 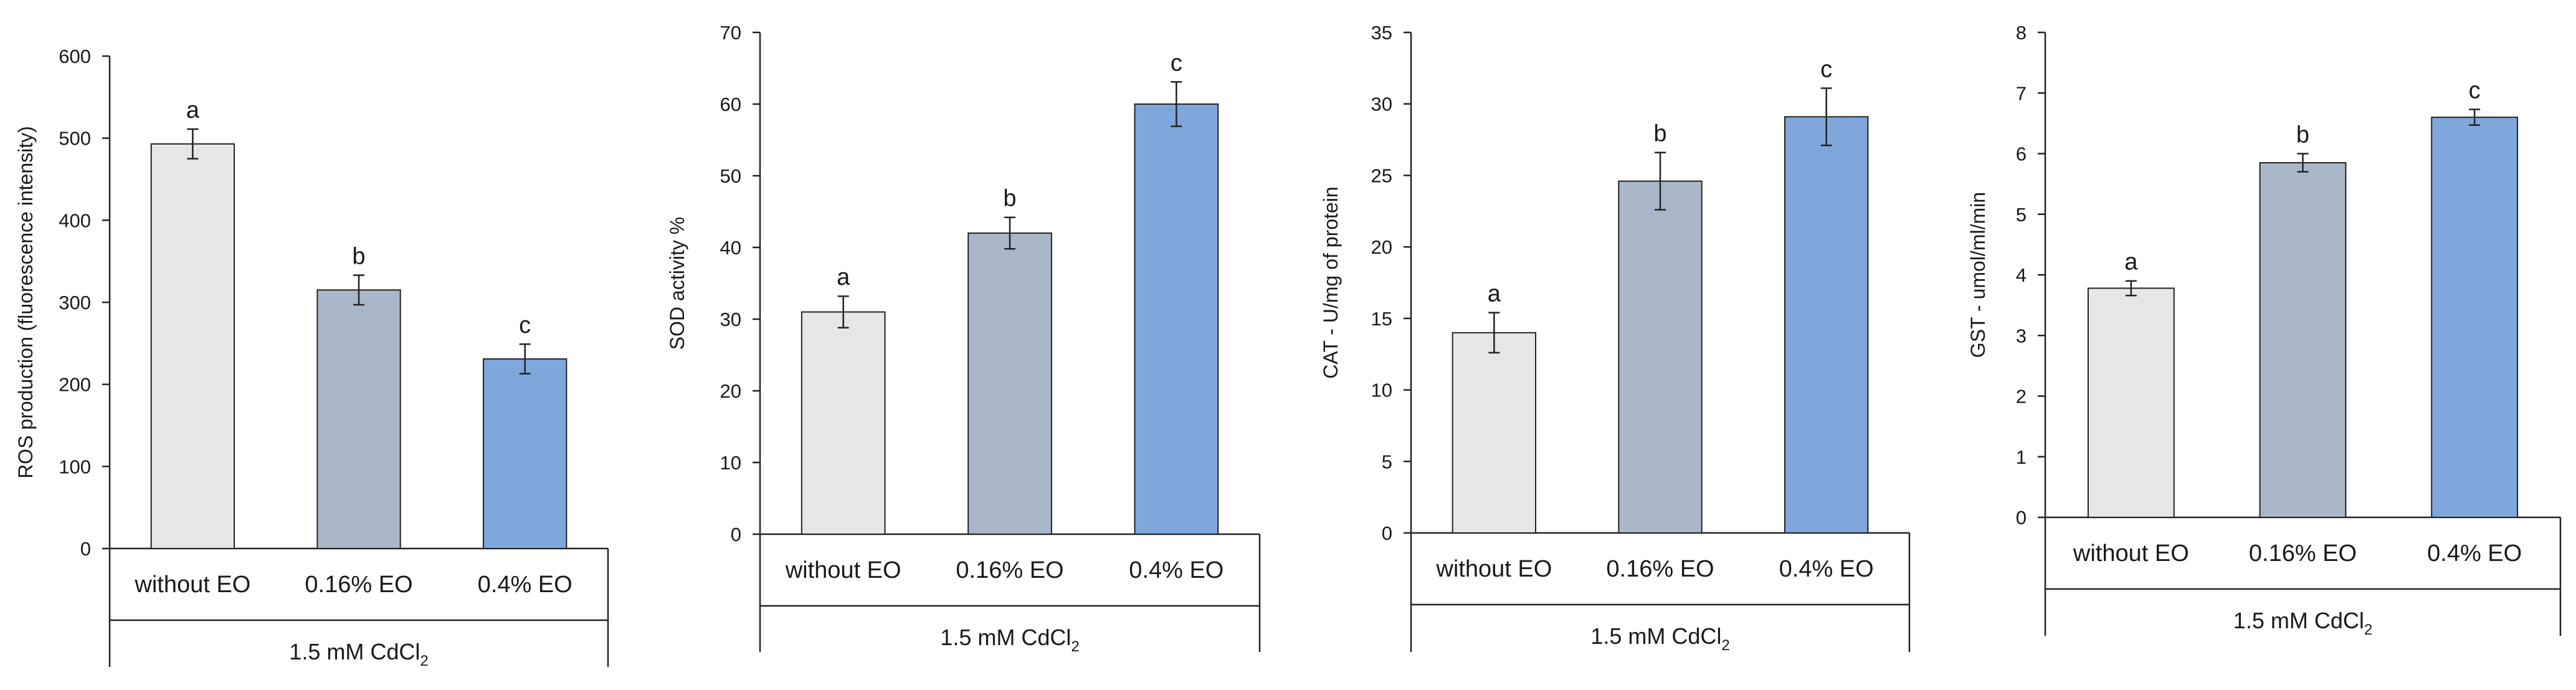 What do you see at coordinates (75, 385) in the screenshot?
I see `y-tick-label: 200` at bounding box center [75, 385].